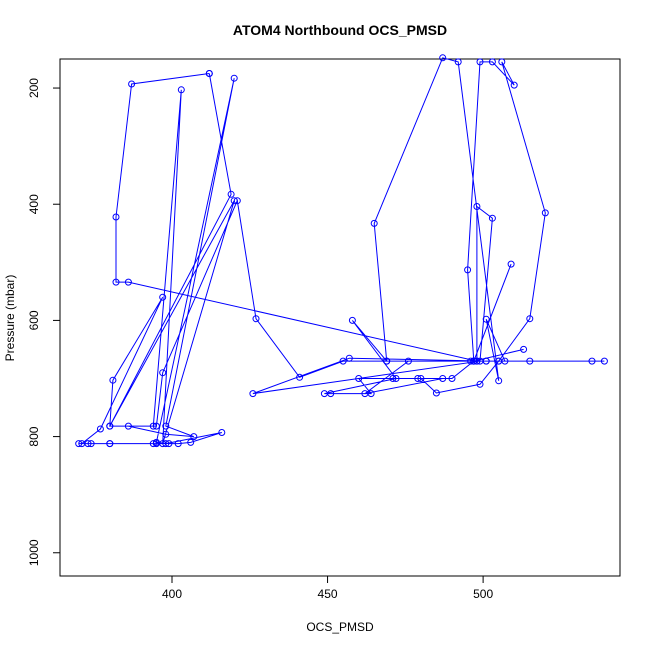  I want to click on y-axis-label: Pressure (mbar), so click(10, 318).